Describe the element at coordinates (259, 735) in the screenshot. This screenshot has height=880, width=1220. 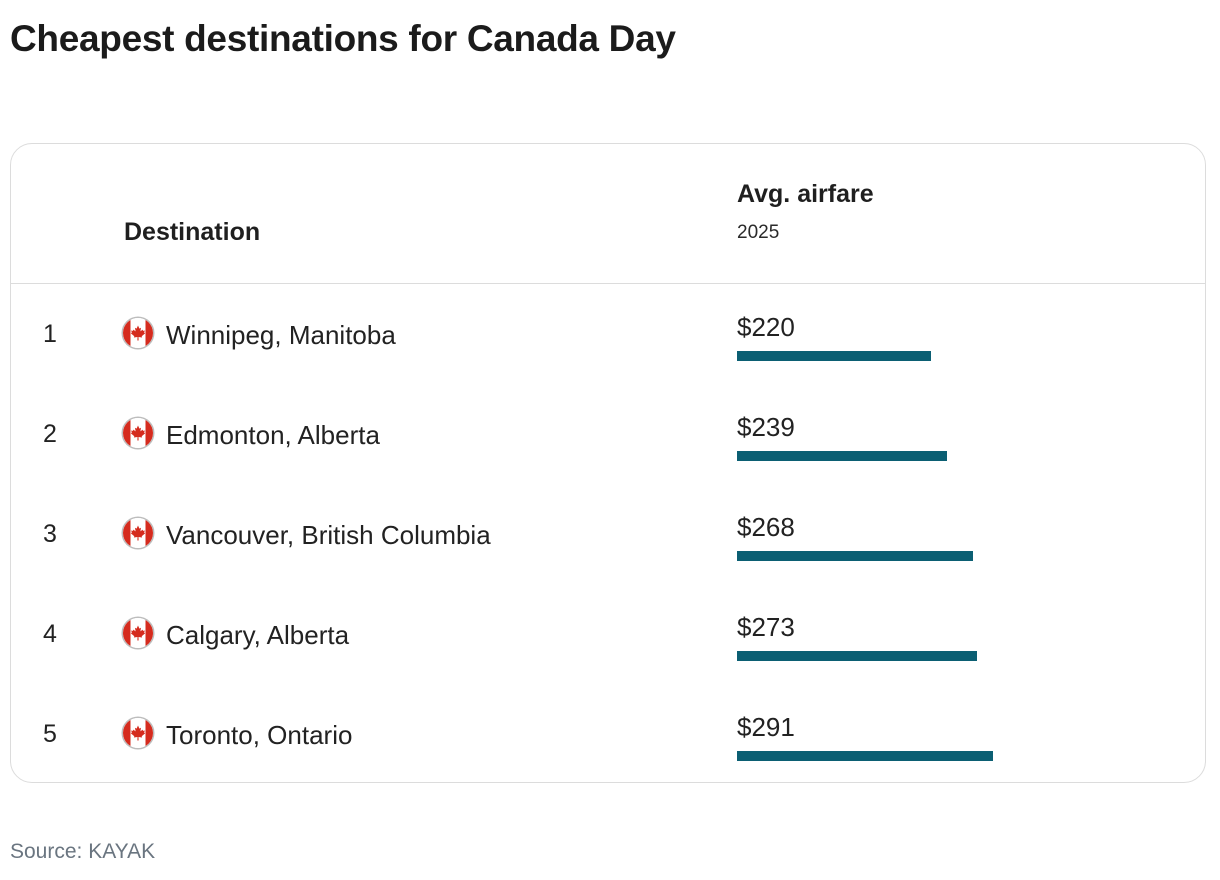
I see `destination-name: Toronto, Ontario` at that location.